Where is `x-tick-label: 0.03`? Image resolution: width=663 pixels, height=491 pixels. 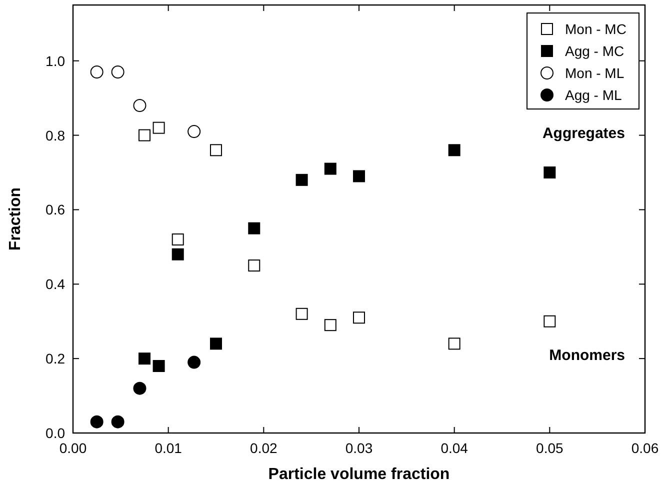 x-tick-label: 0.03 is located at coordinates (359, 448).